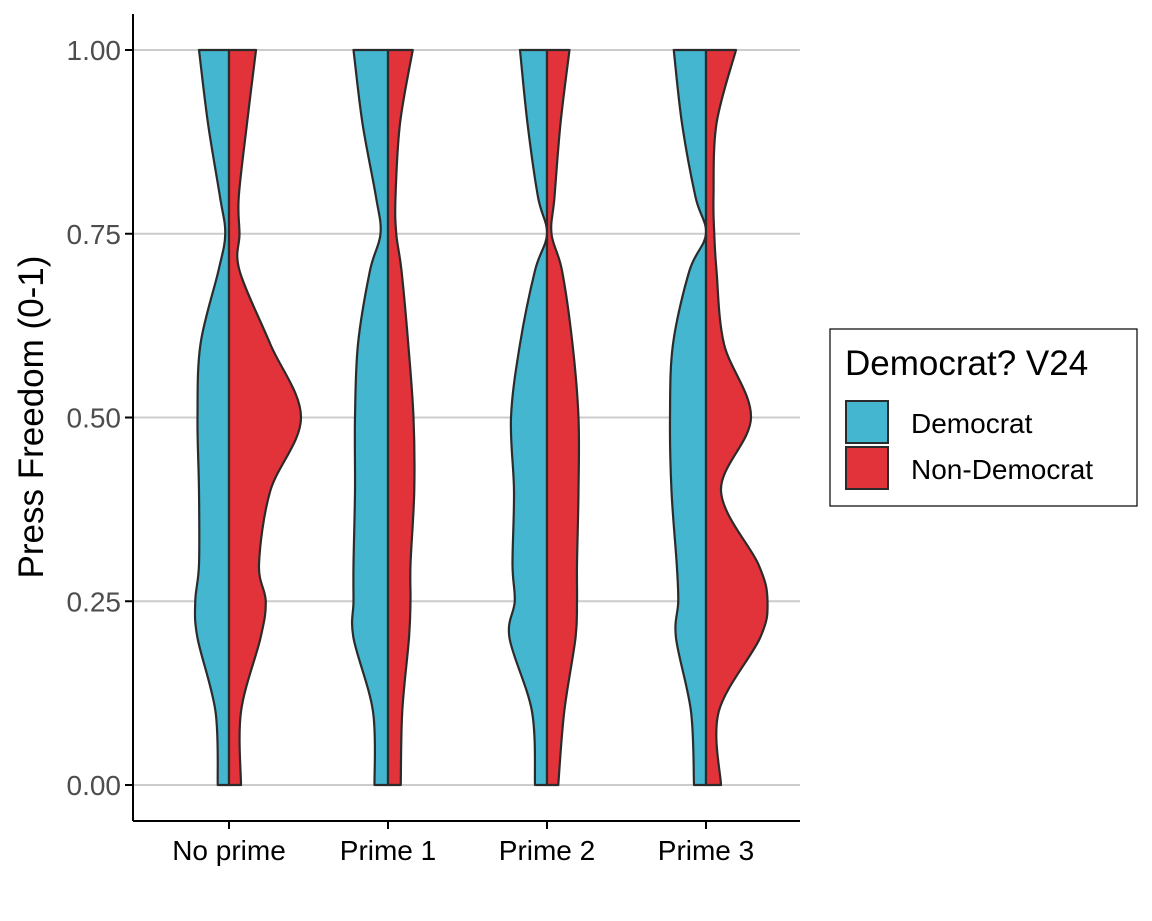  Describe the element at coordinates (547, 850) in the screenshot. I see `x-tick-label: Prime 2` at that location.